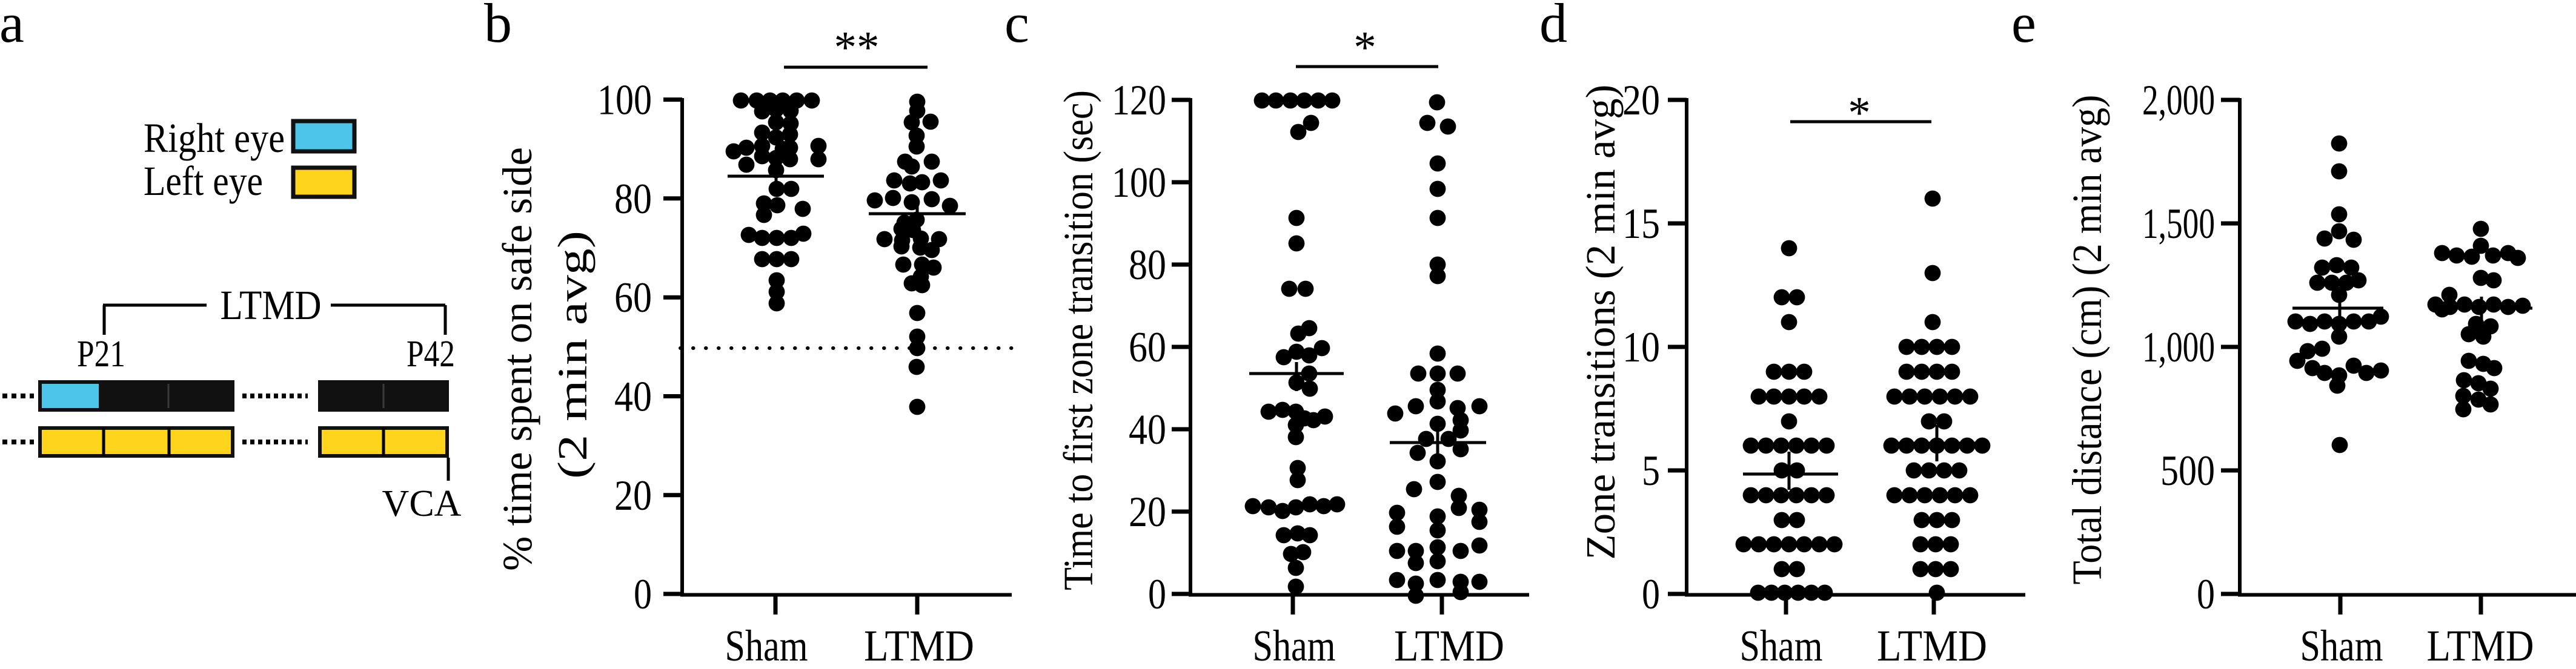 The image size is (2576, 669). What do you see at coordinates (498, 27) in the screenshot?
I see `svg-text: b` at bounding box center [498, 27].